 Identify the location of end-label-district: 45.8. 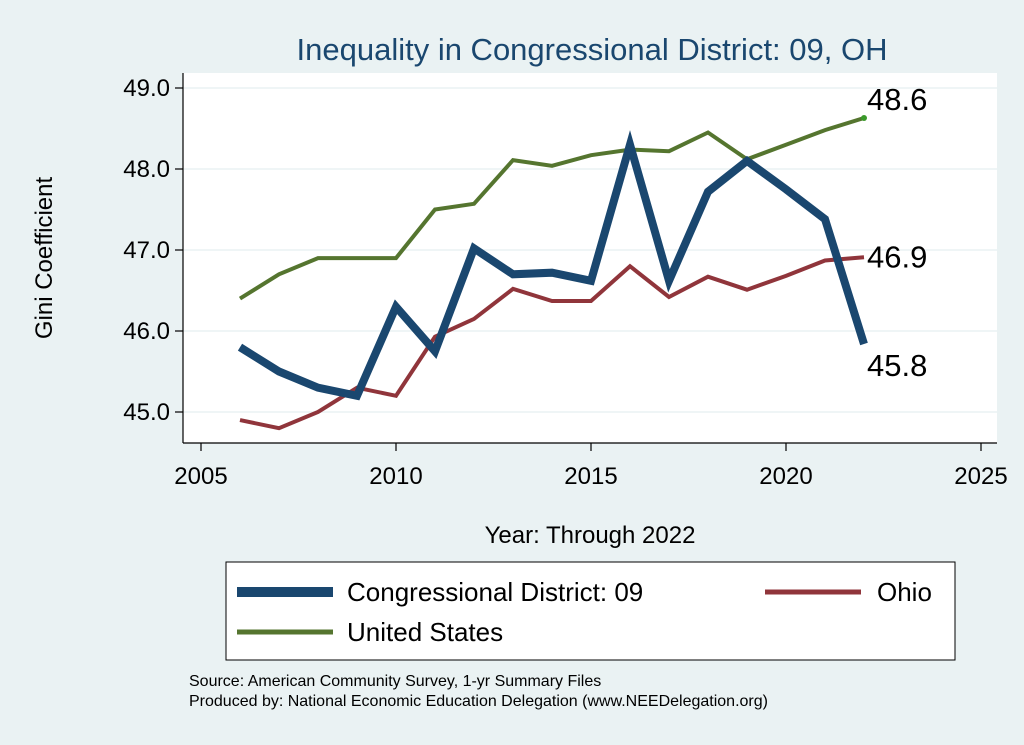
(897, 365).